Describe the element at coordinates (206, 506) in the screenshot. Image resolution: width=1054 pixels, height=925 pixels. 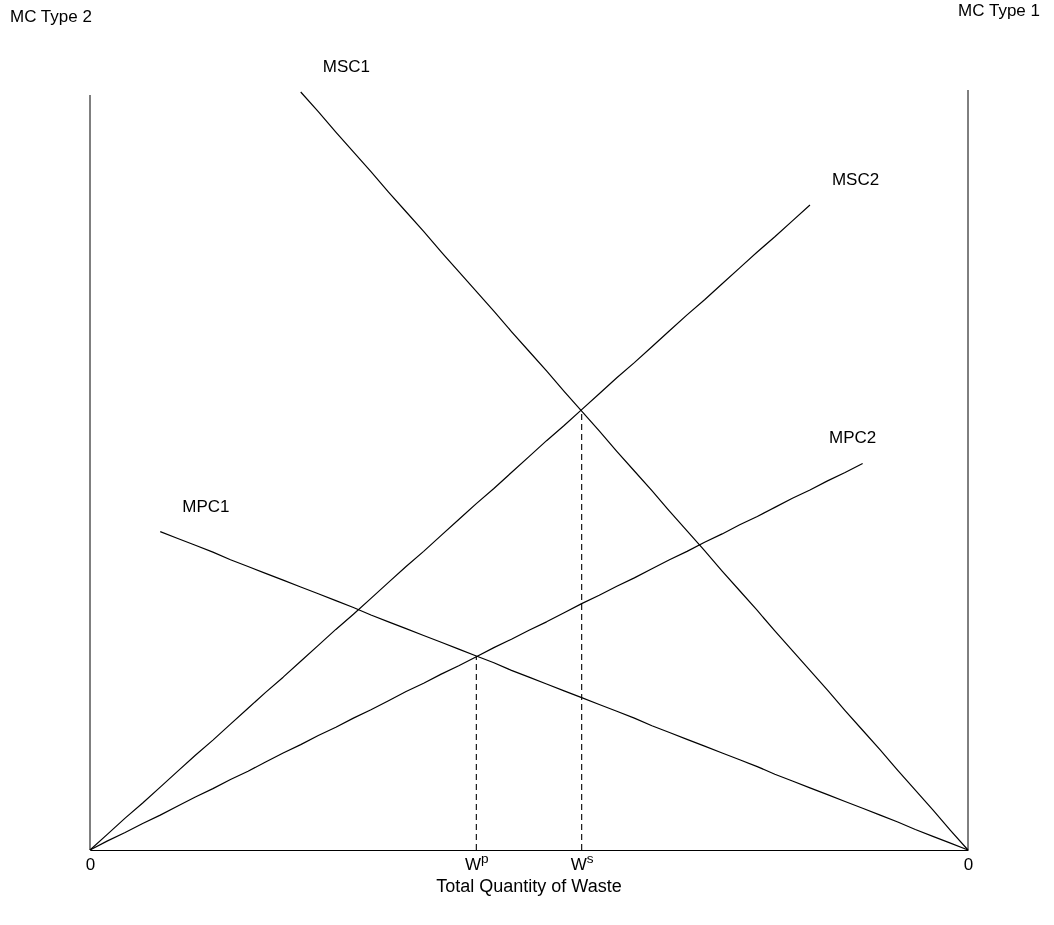
I see `series-label: MPC1` at that location.